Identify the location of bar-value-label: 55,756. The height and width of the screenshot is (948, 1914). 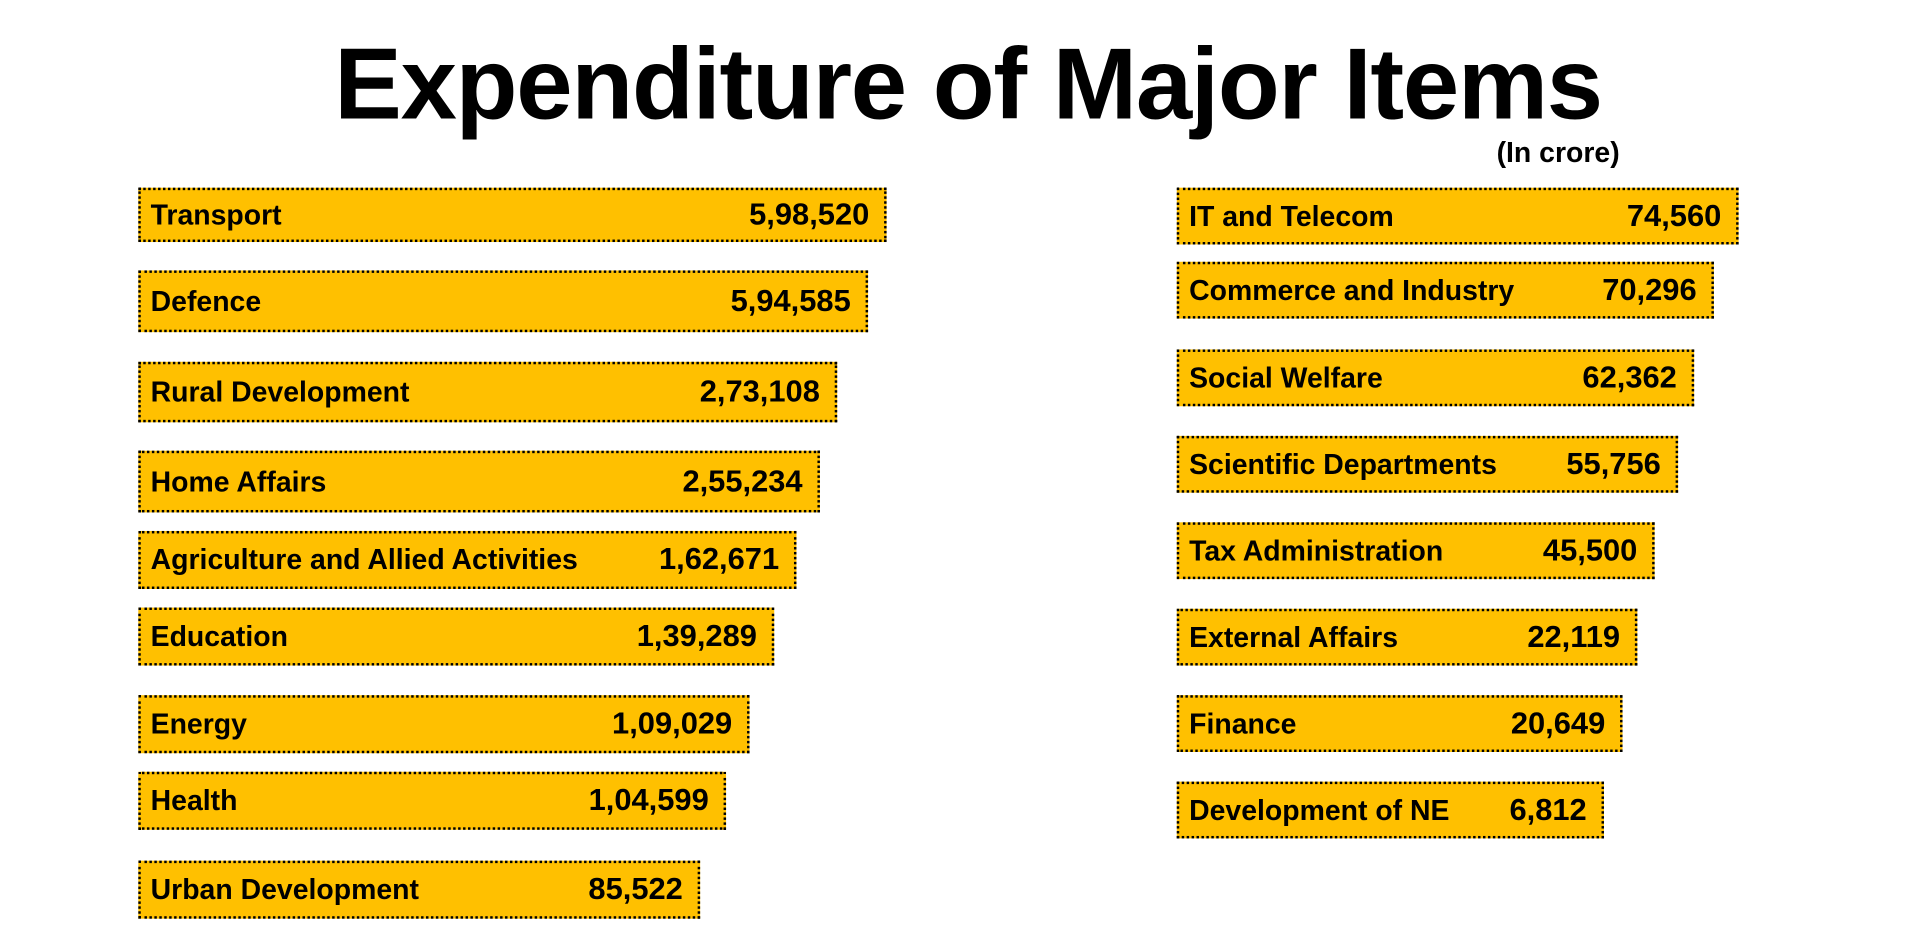
(1613, 463).